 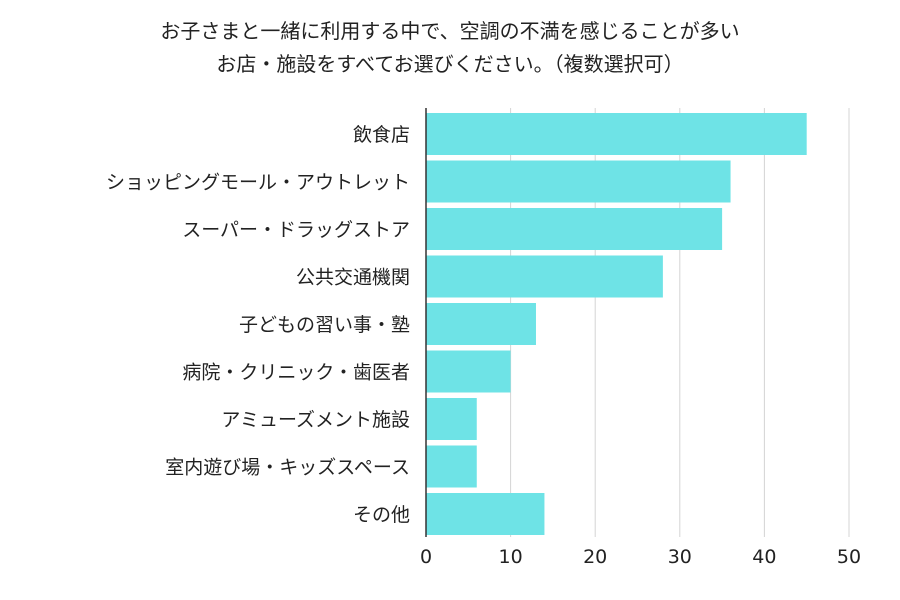 What do you see at coordinates (450, 31) in the screenshot?
I see `chart-title-line-1: お子さまと一緒に利用する中で、空調の不満を感じることが多い` at bounding box center [450, 31].